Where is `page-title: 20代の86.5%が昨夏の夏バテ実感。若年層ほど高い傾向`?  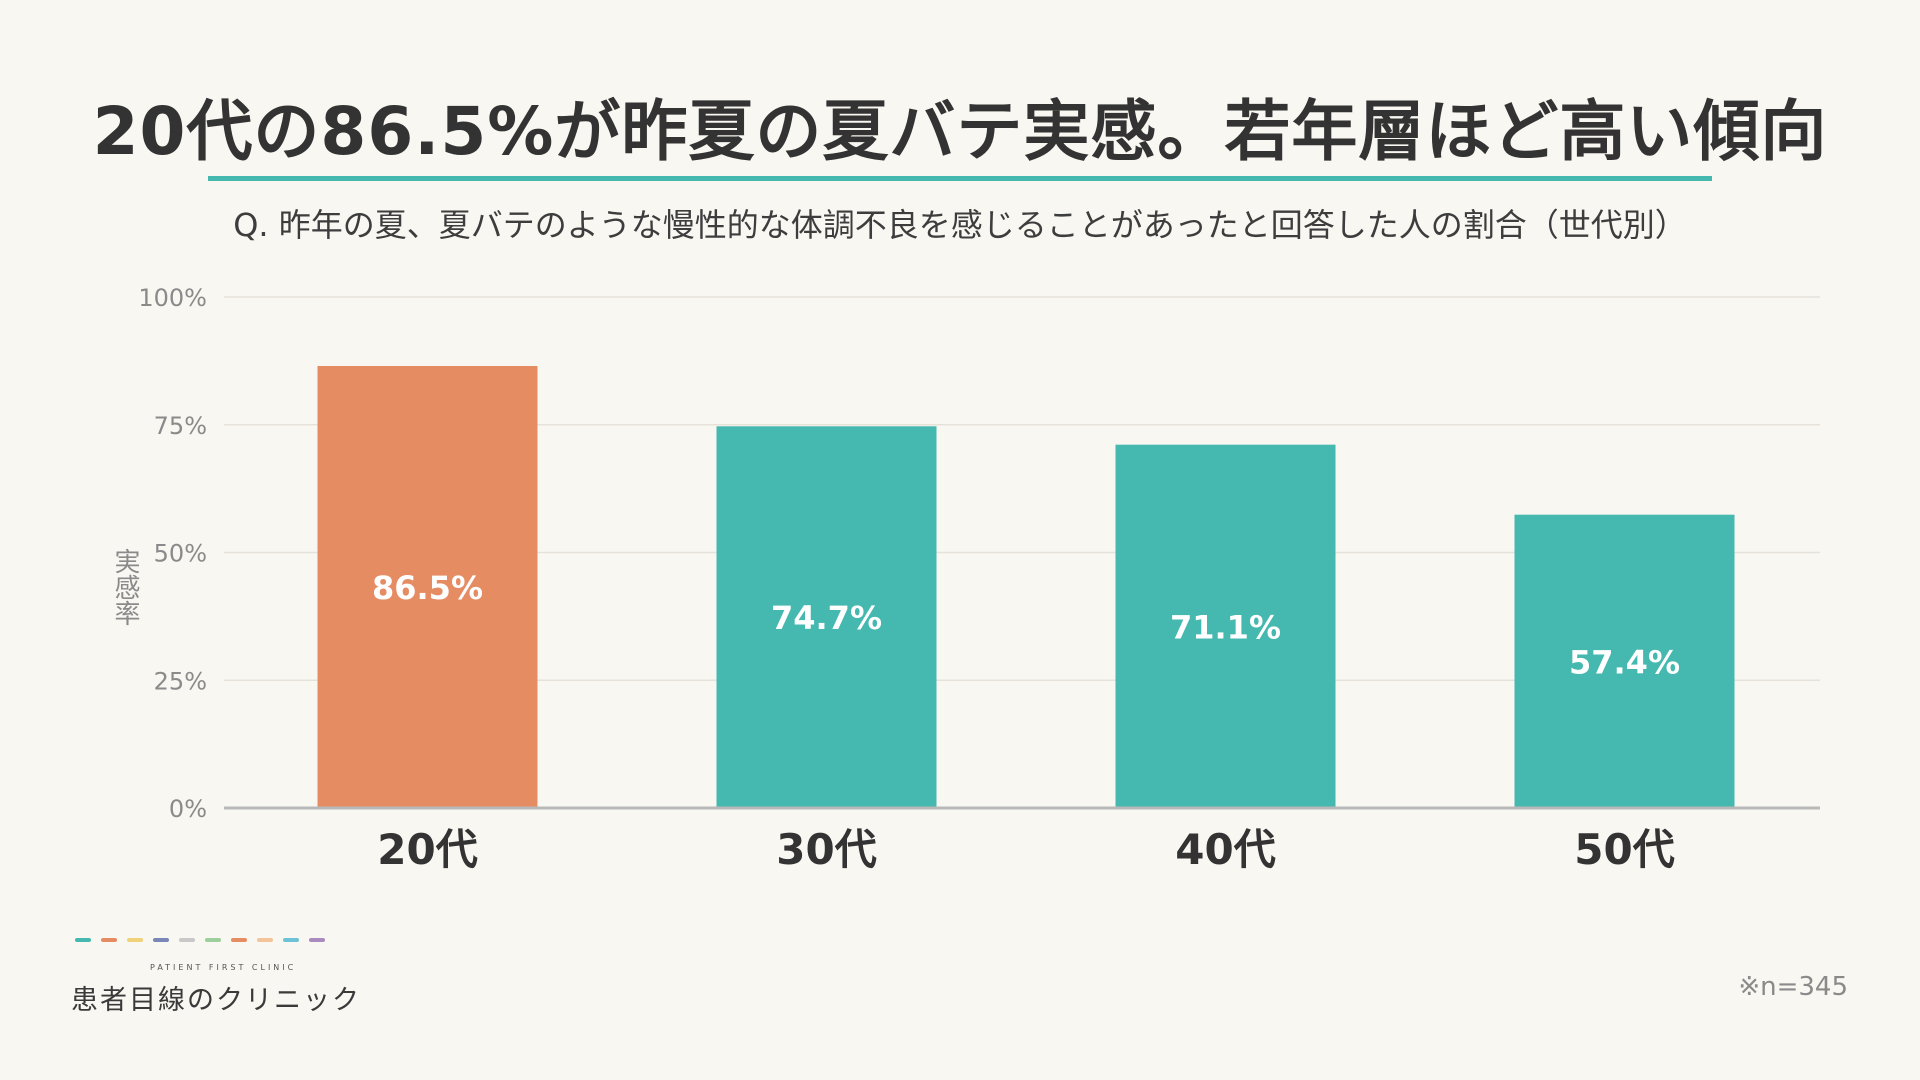
page-title: 20代の86.5%が昨夏の夏バテ実感。若年層ほど高い傾向 is located at coordinates (960, 131).